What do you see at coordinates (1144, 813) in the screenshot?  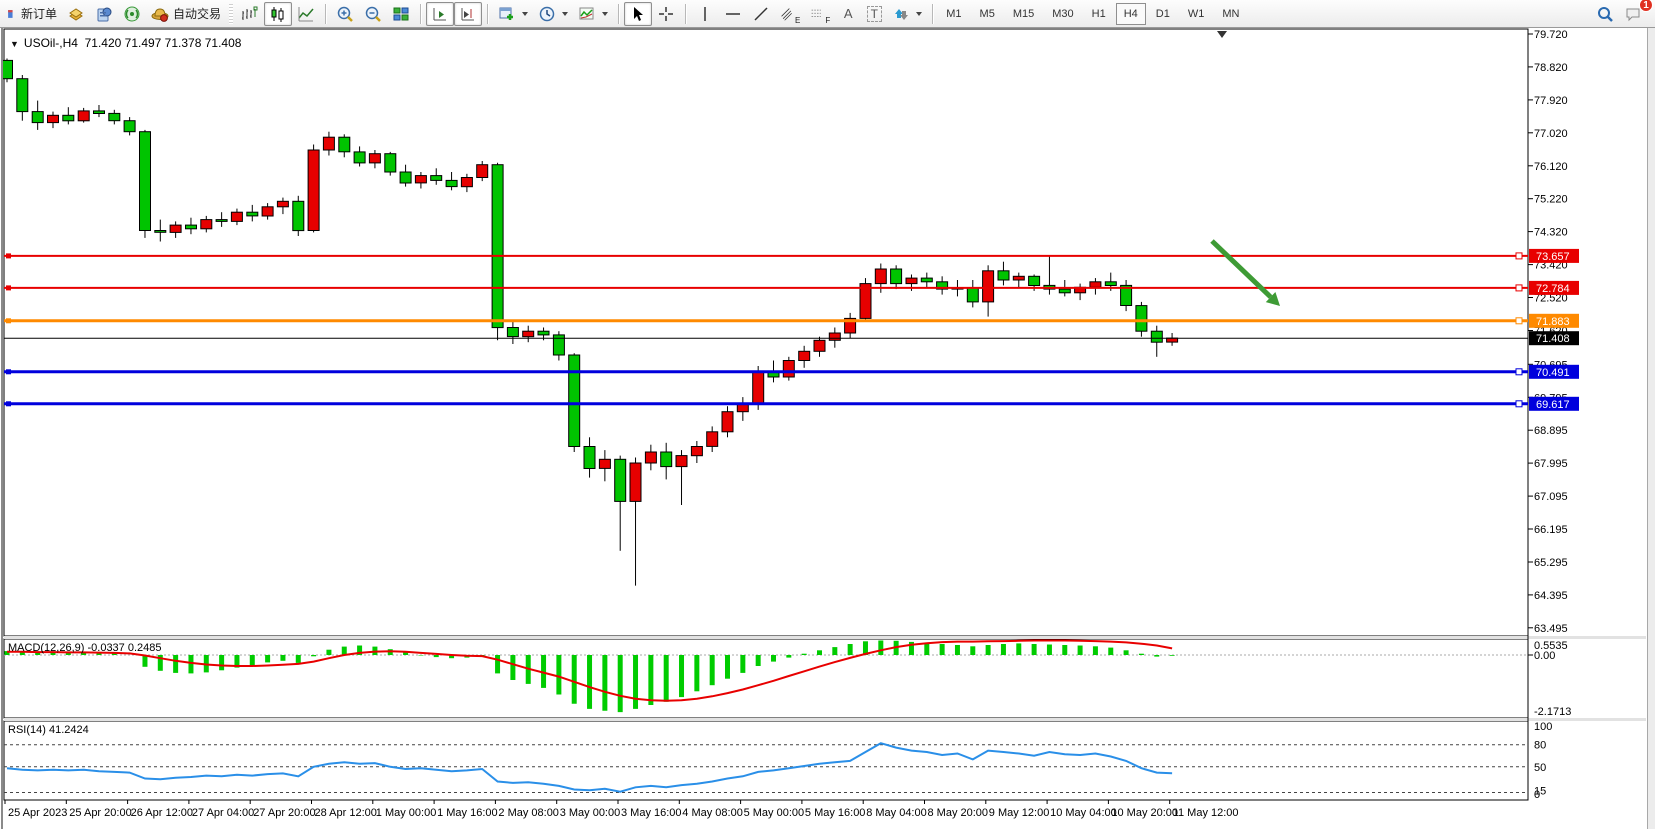 I see `svg-text: 10 May 20:00` at bounding box center [1144, 813].